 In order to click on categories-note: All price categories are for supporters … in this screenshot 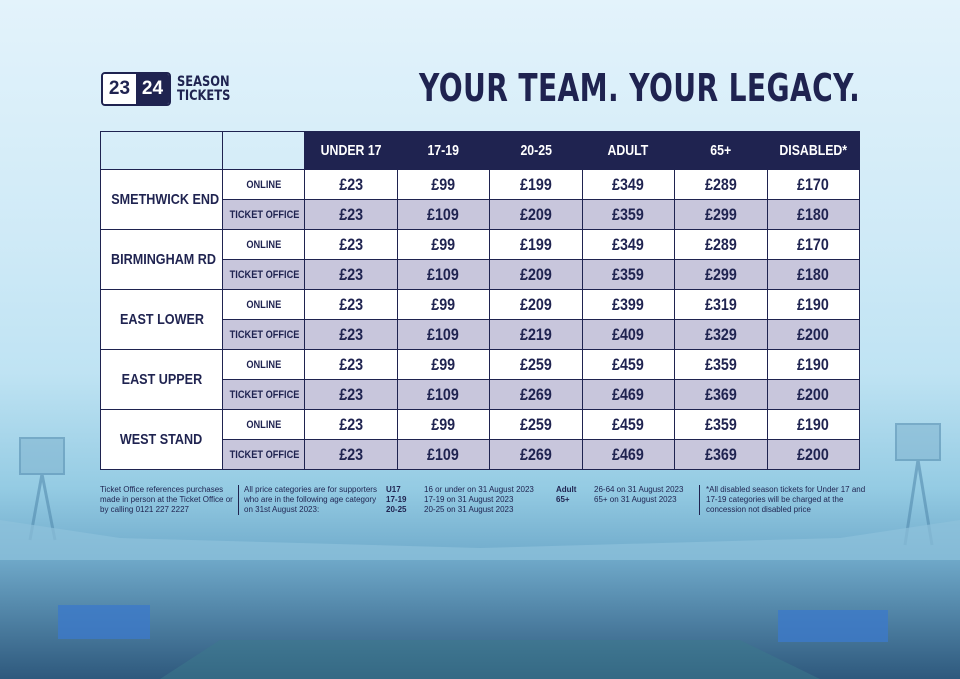, I will do `click(310, 499)`.